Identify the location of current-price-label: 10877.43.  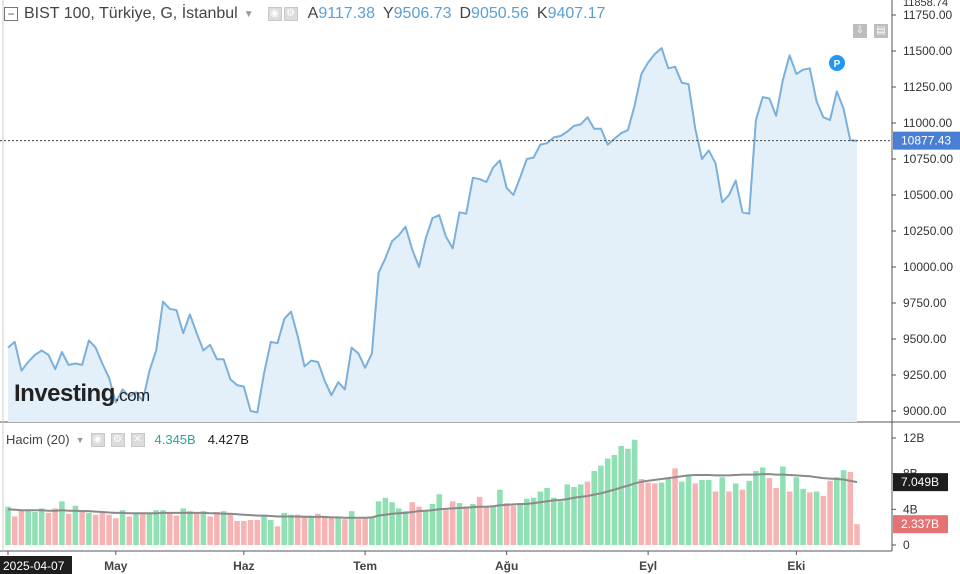
(926, 141).